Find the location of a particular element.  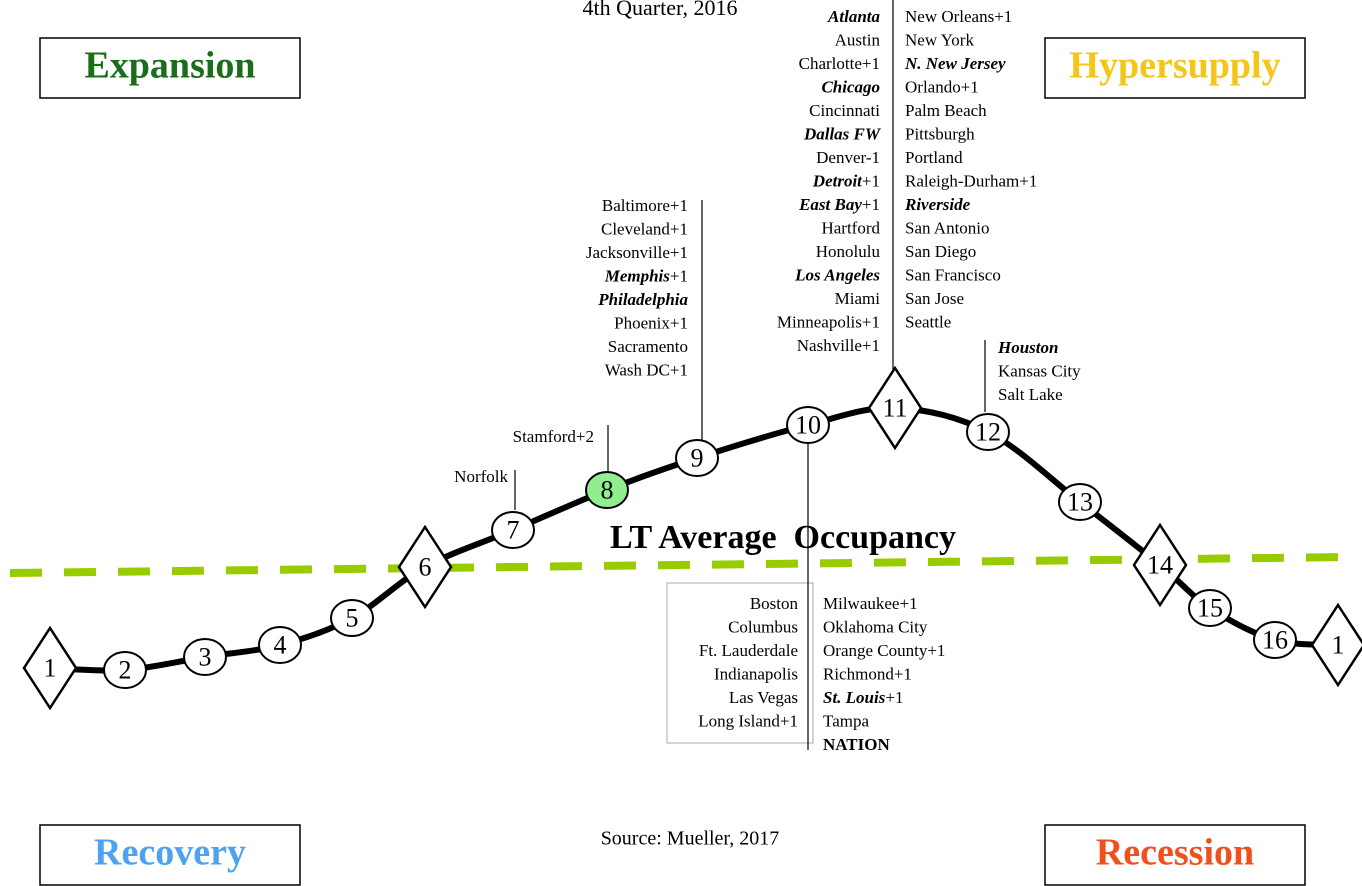

cycle-node: 5 is located at coordinates (352, 618).